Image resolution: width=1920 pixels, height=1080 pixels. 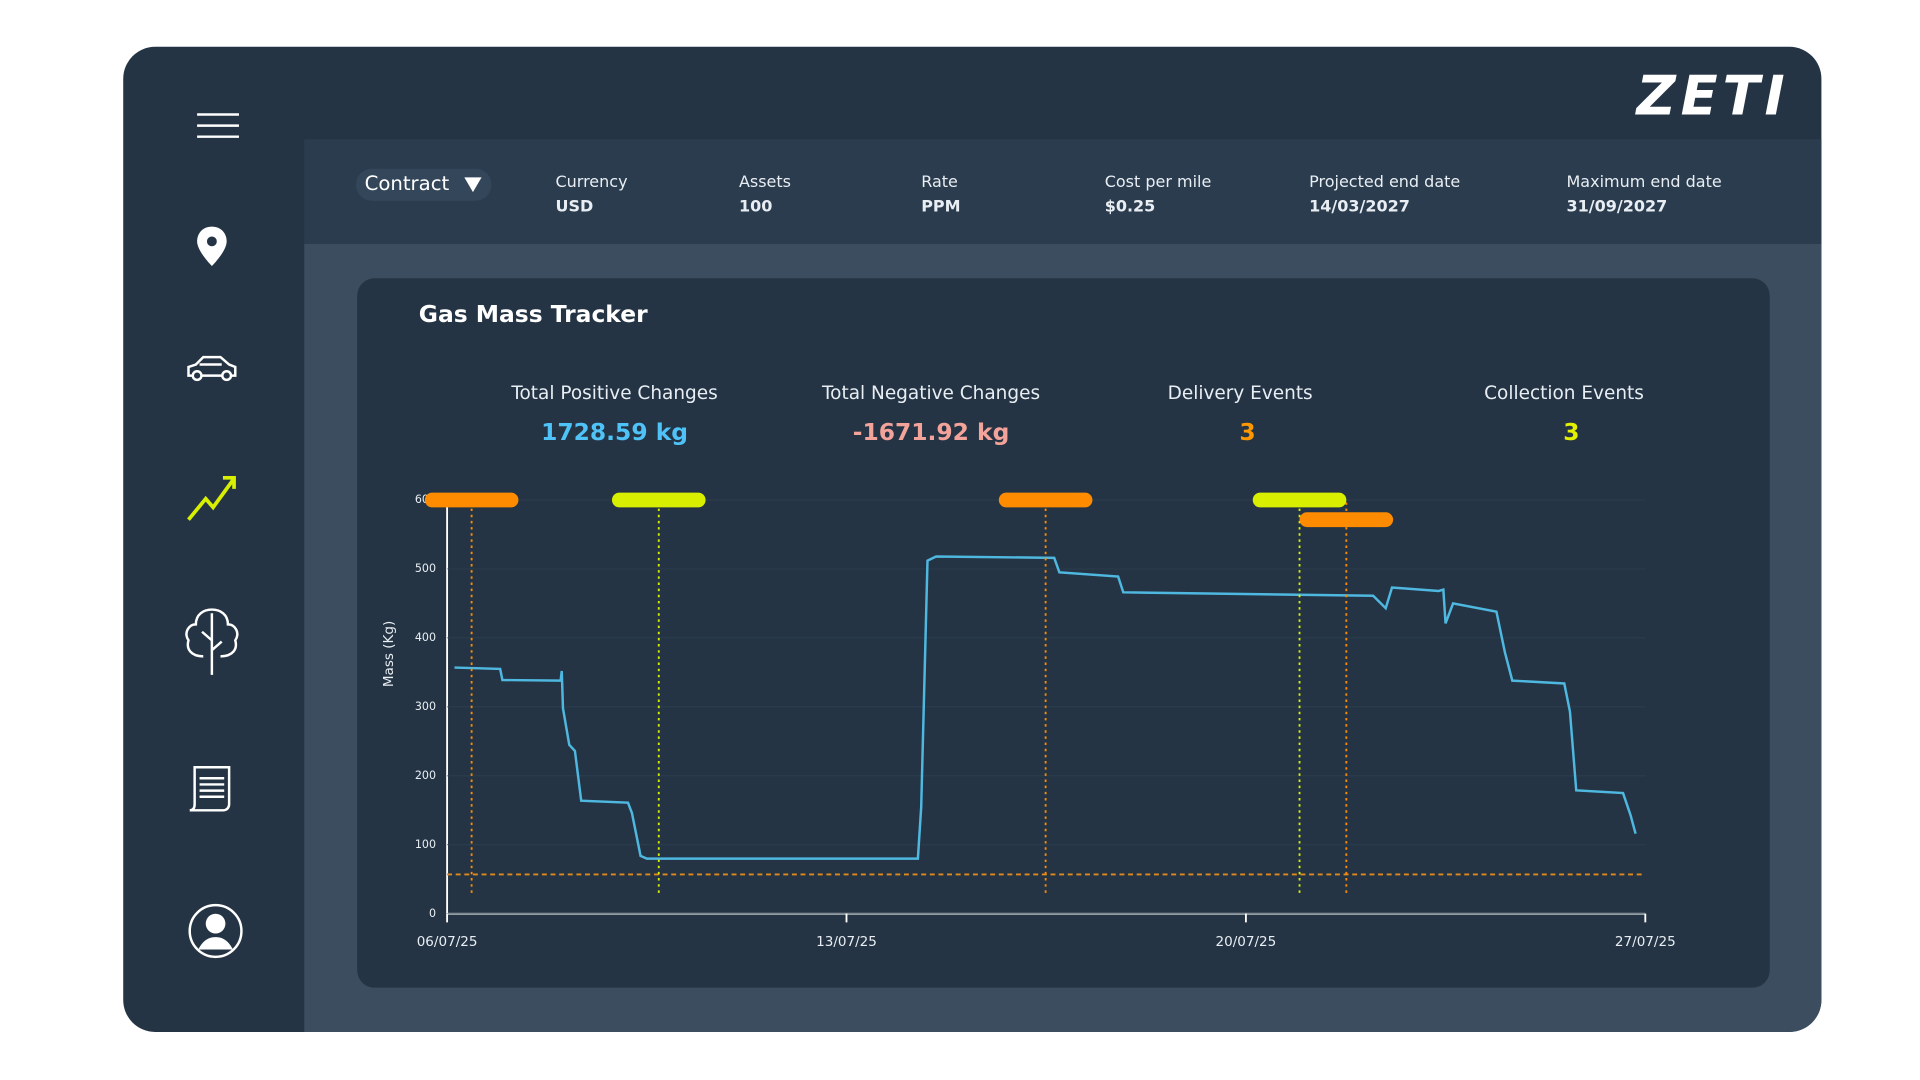 I want to click on y-tick-label: 400, so click(x=425, y=637).